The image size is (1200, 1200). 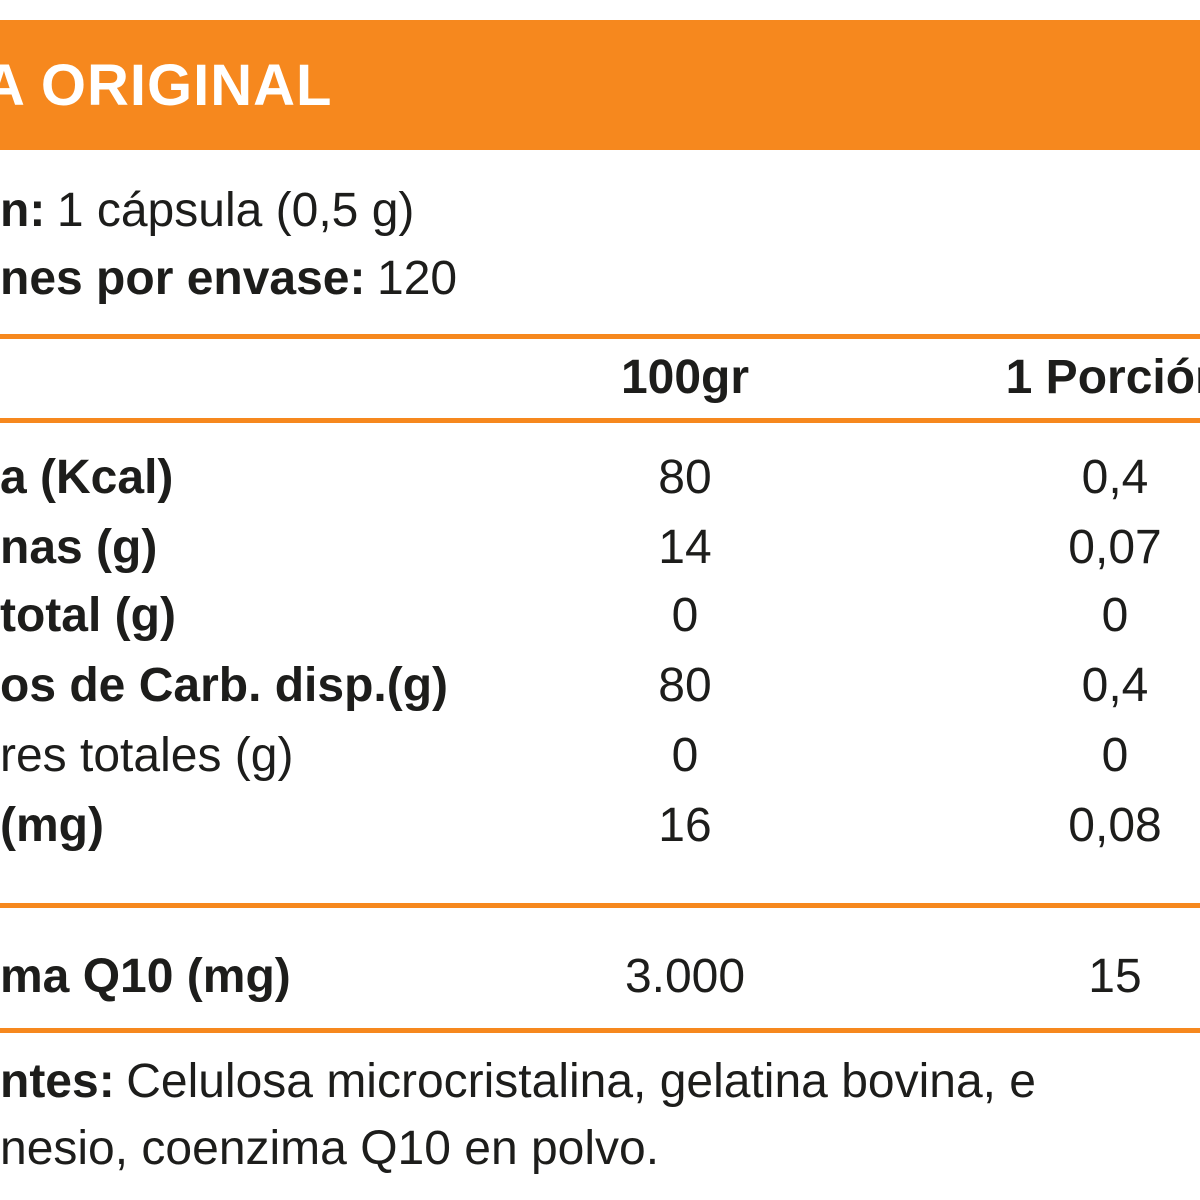 What do you see at coordinates (79, 547) in the screenshot?
I see `row-label: nas (g)` at bounding box center [79, 547].